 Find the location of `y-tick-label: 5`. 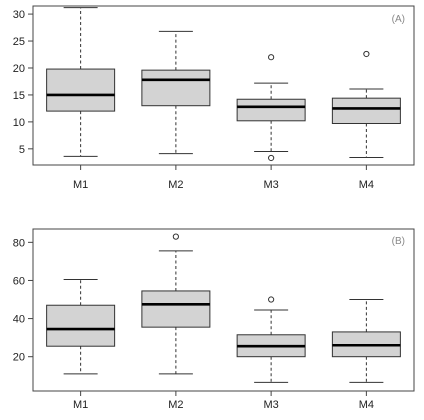

y-tick-label: 5 is located at coordinates (22, 150).